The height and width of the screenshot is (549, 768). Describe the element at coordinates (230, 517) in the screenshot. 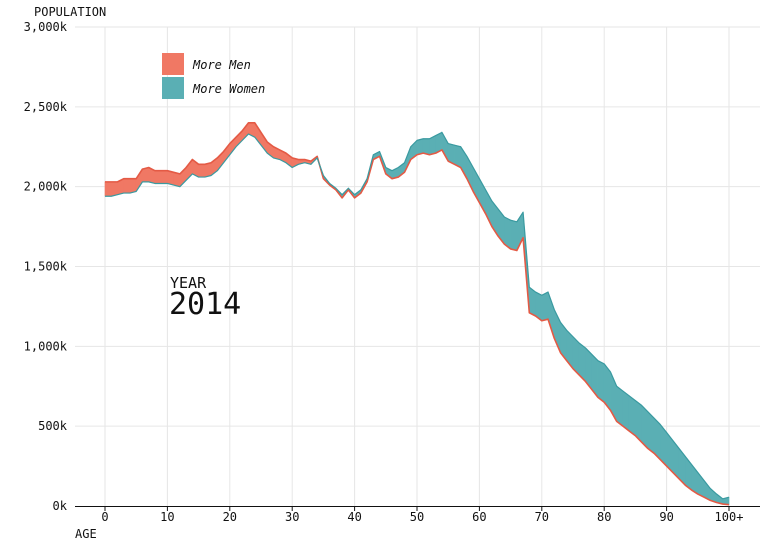

I see `x-tick-label: 20` at that location.